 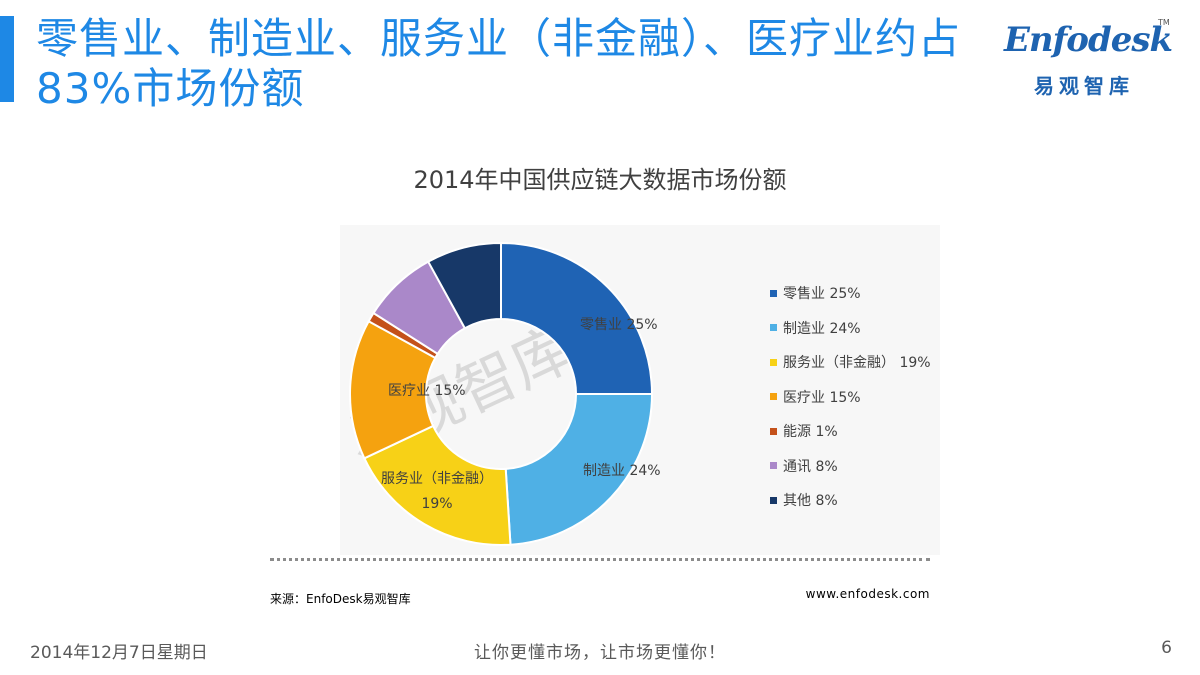 What do you see at coordinates (499, 63) in the screenshot?
I see `page-title: 零售业、制造业、服务业（非金融）、医疗业约占83%市场份额` at bounding box center [499, 63].